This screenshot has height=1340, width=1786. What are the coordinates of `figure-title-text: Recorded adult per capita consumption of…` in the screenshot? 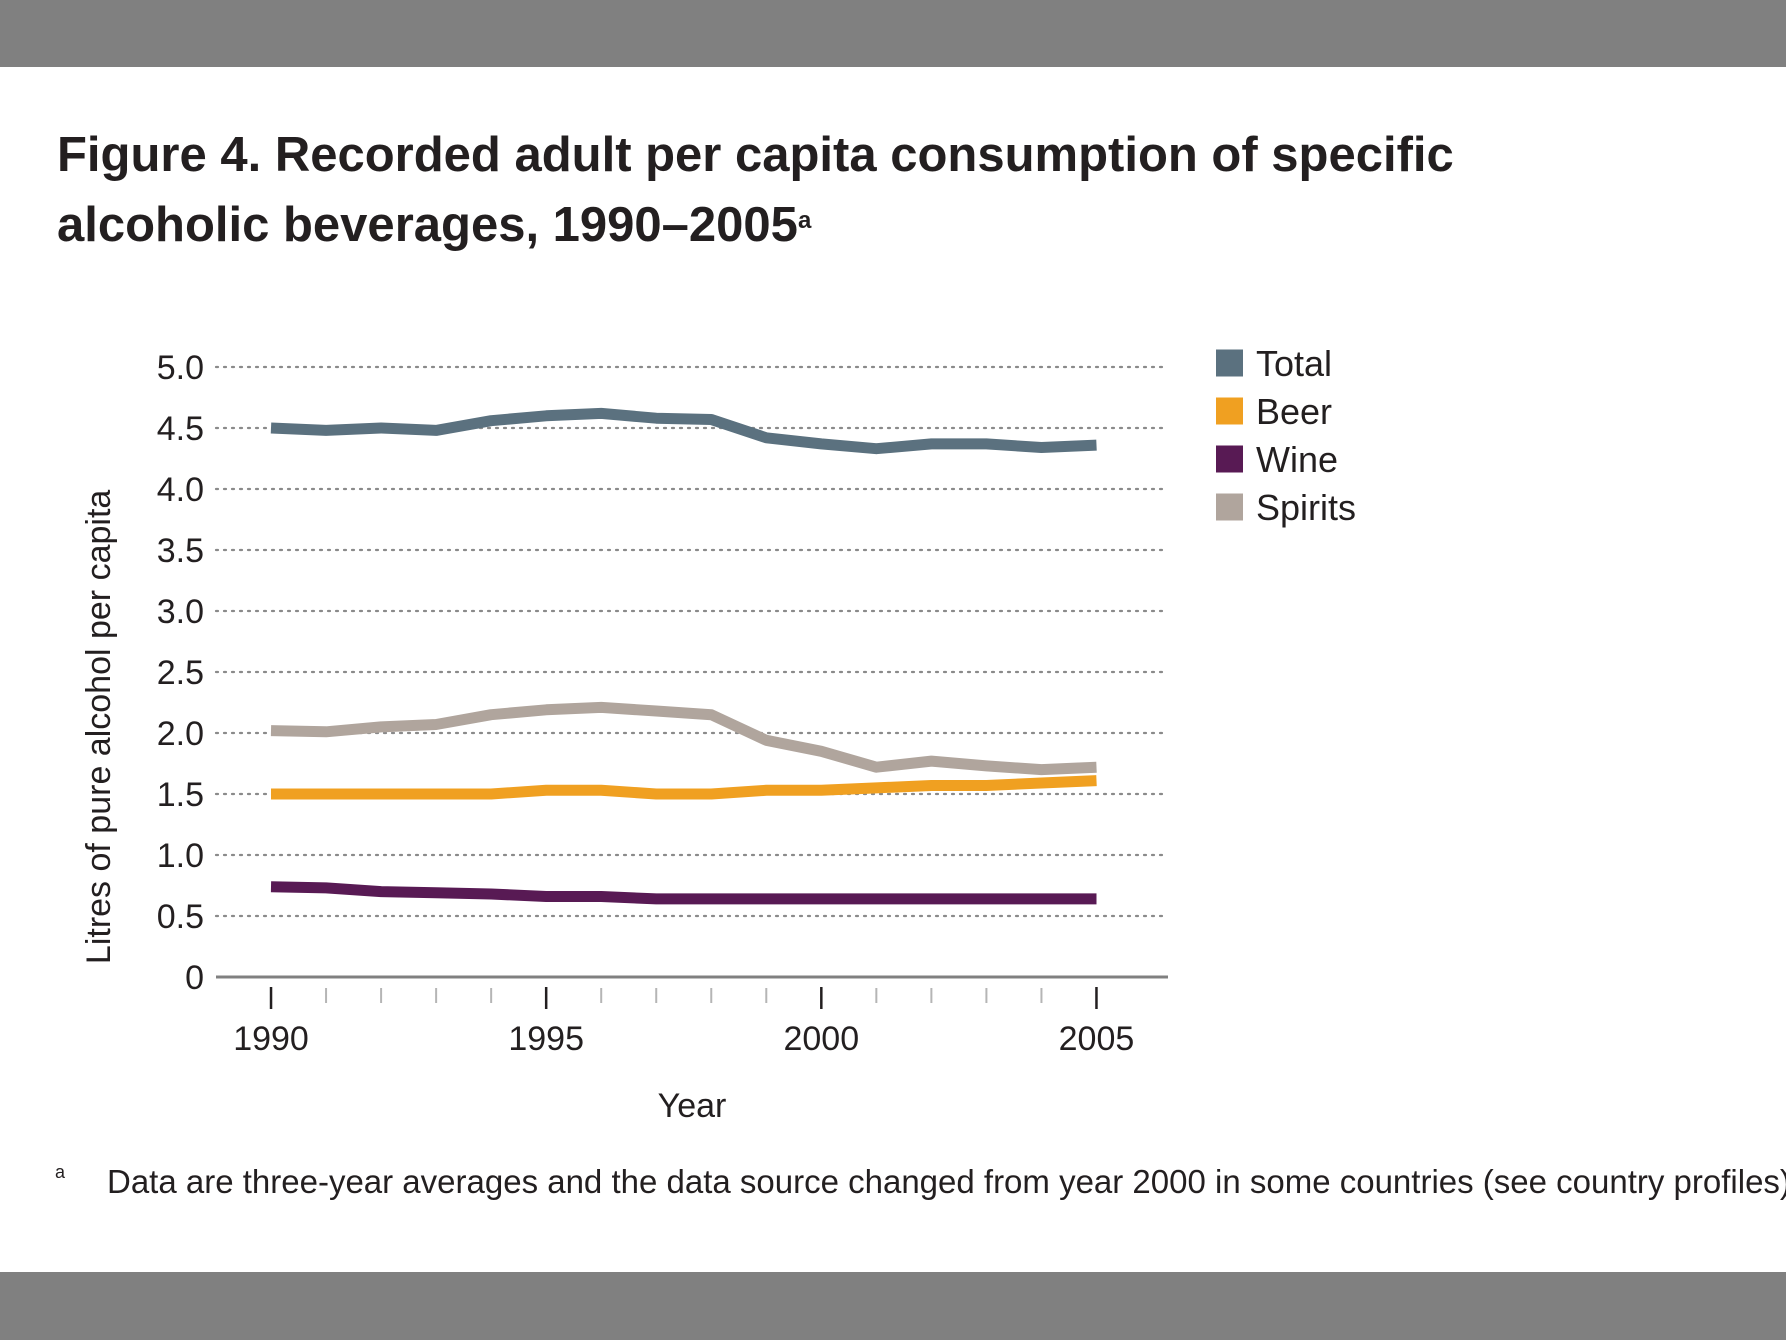 It's located at (755, 190).